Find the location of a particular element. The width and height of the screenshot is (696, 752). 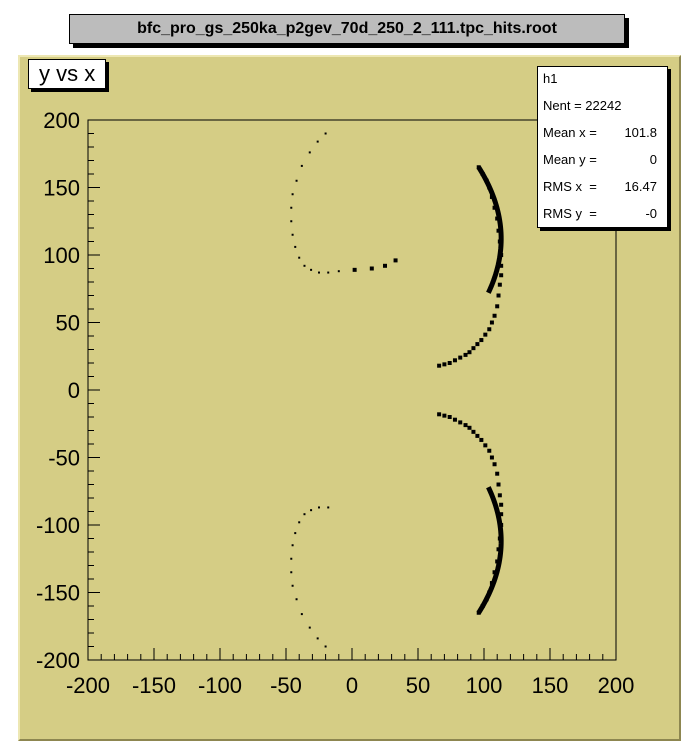

x-tick-label: -200 is located at coordinates (88, 685).